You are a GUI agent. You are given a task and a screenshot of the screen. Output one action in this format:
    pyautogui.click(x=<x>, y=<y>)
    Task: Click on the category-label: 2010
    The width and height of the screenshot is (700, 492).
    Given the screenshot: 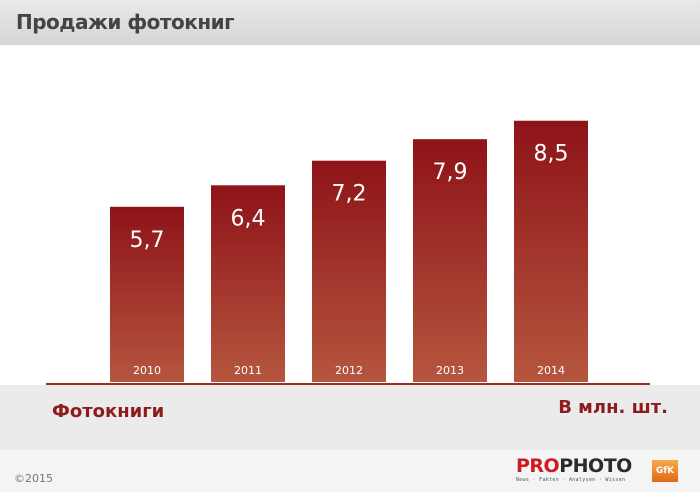 What is the action you would take?
    pyautogui.click(x=147, y=370)
    